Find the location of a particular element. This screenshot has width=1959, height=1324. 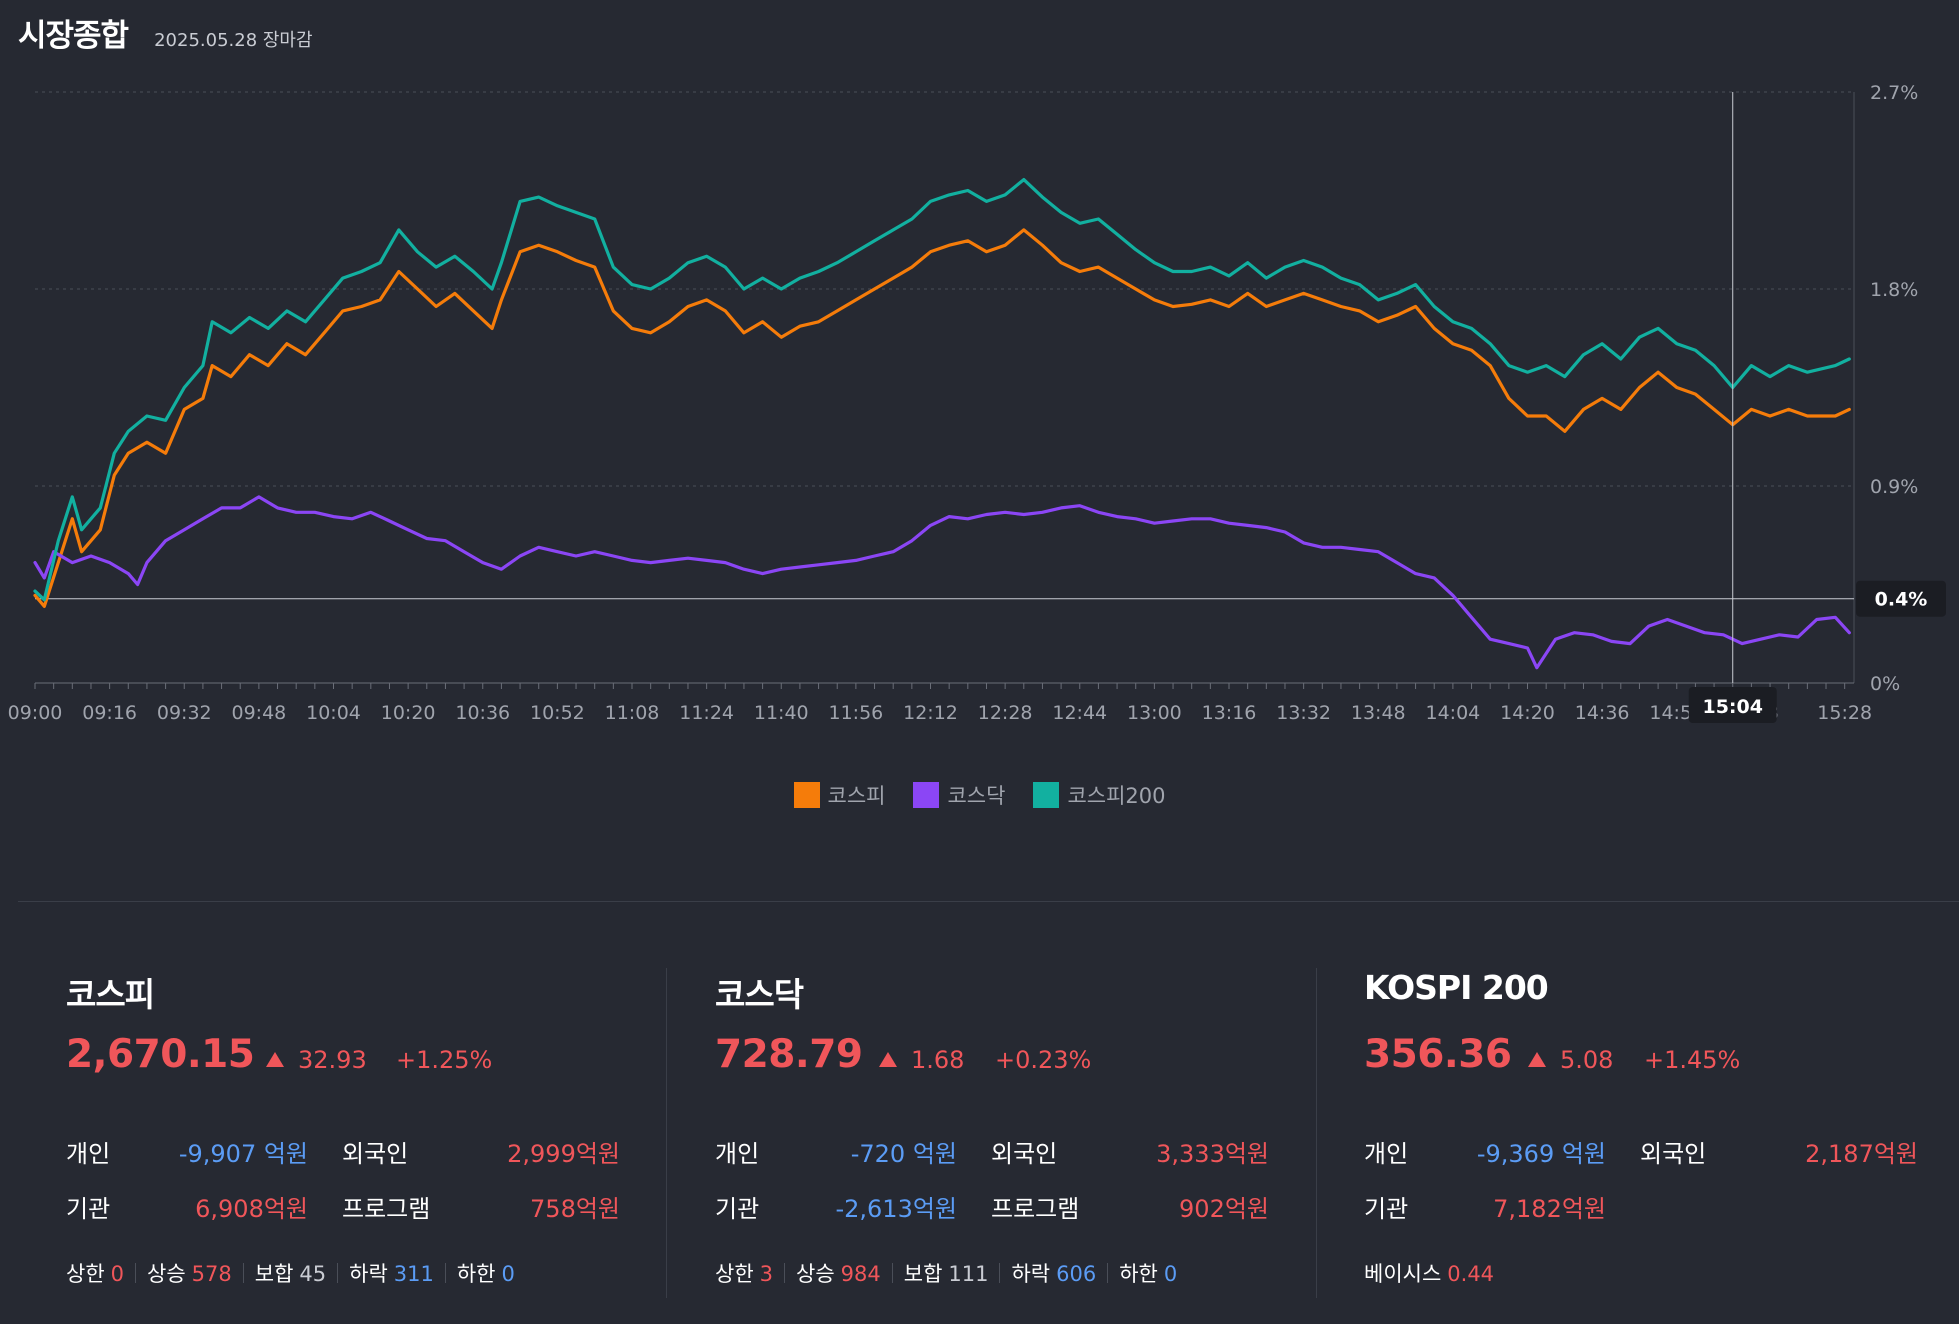

x-tick-label: 10:52 is located at coordinates (557, 713).